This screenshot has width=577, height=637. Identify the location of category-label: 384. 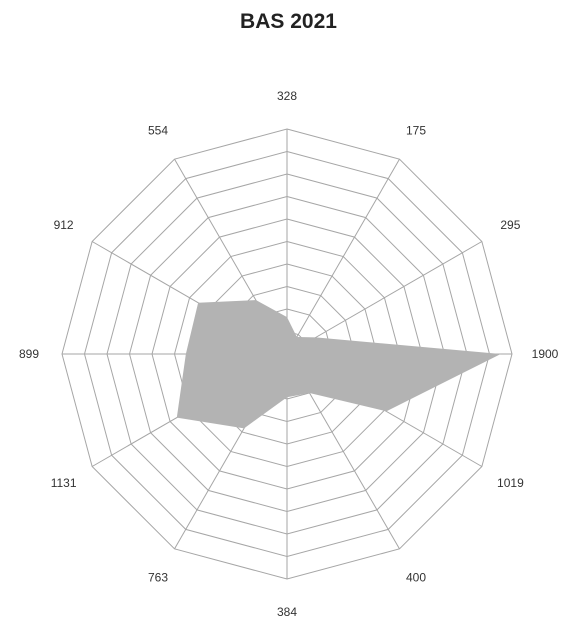
(287, 612).